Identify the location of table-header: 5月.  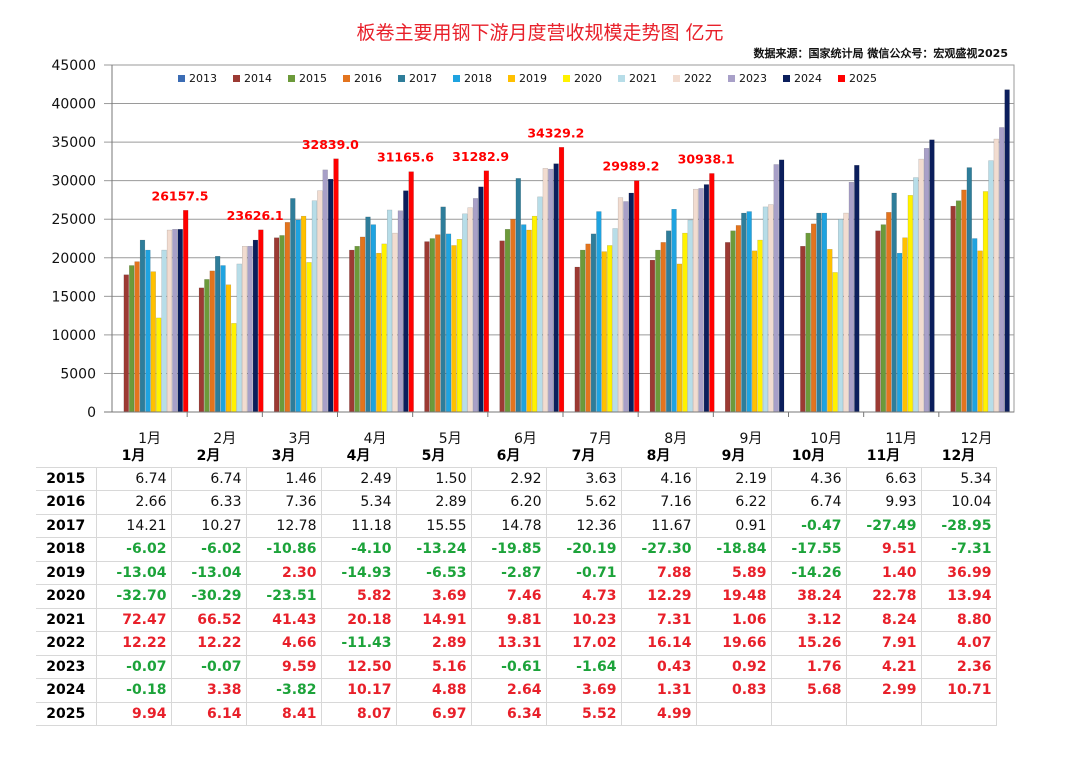
(433, 456).